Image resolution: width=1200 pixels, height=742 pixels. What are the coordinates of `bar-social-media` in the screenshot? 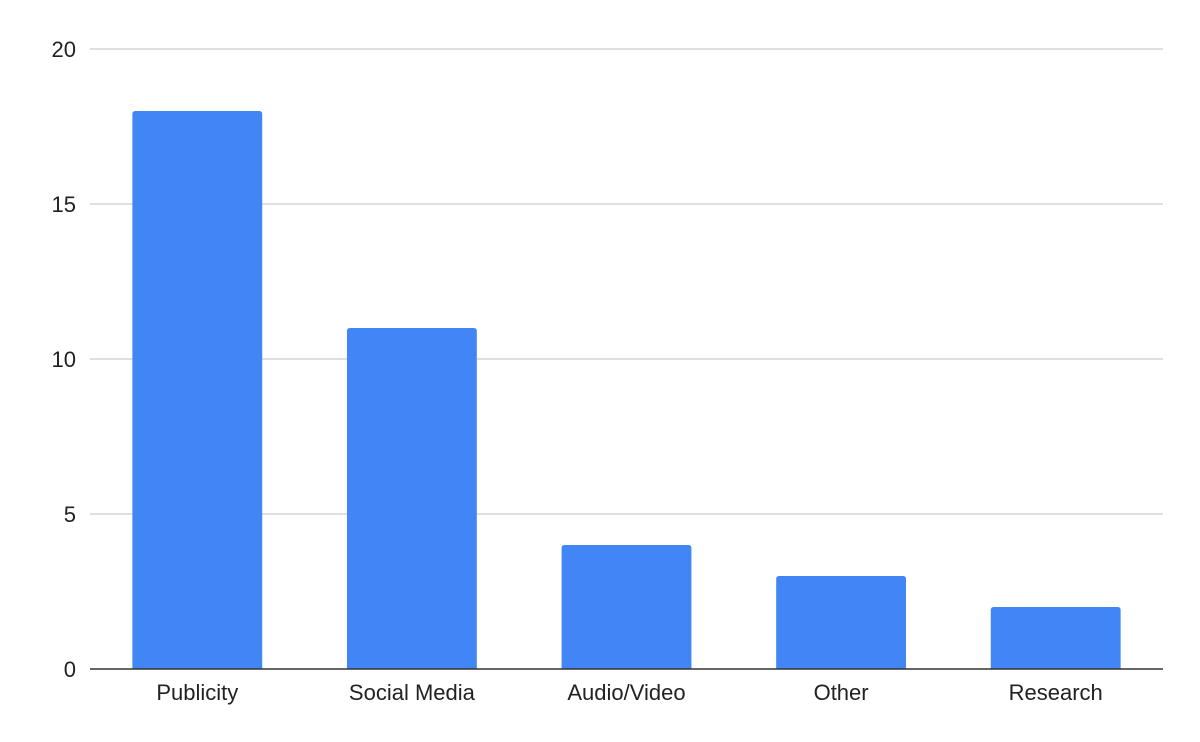 It's located at (411, 498).